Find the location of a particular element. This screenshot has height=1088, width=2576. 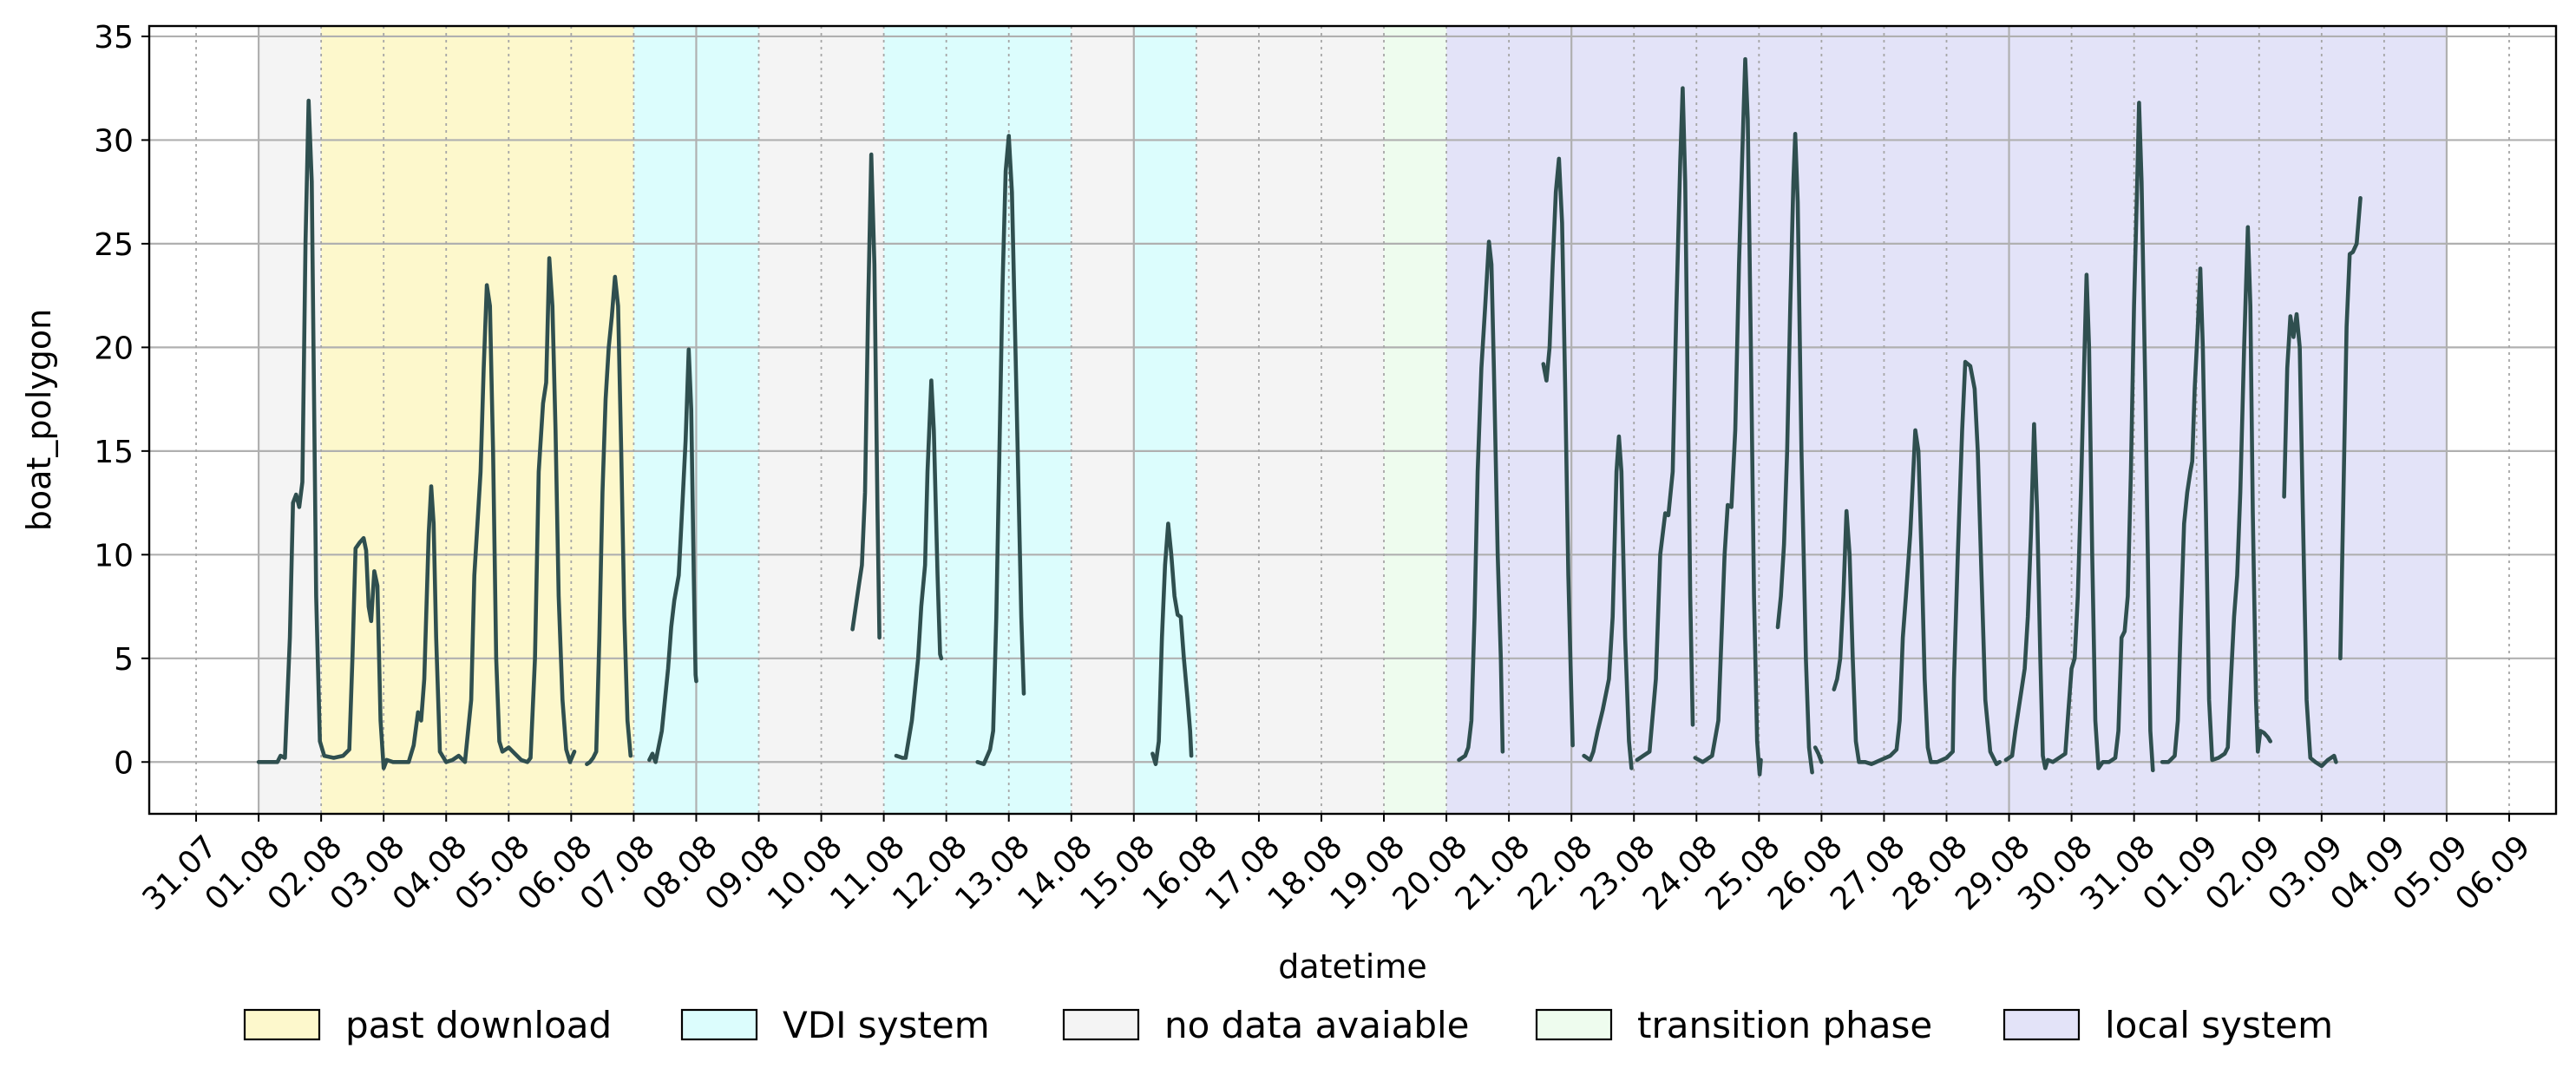

legend-label: local system is located at coordinates (2219, 1025).